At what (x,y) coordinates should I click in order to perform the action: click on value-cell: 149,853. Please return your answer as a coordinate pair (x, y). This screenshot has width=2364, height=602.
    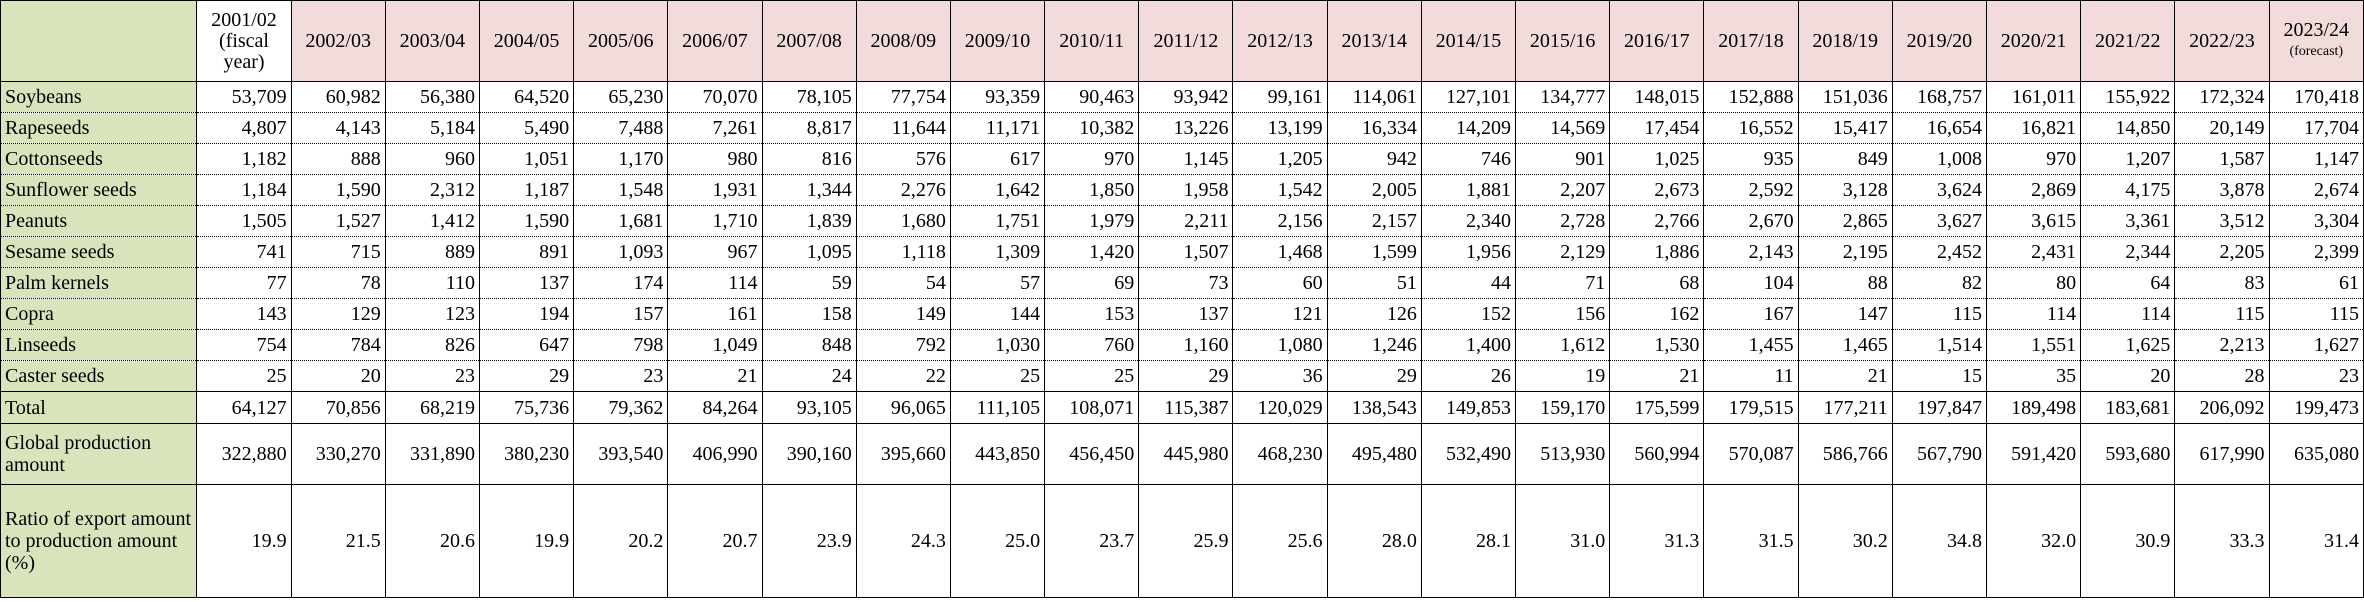
    Looking at the image, I should click on (1468, 407).